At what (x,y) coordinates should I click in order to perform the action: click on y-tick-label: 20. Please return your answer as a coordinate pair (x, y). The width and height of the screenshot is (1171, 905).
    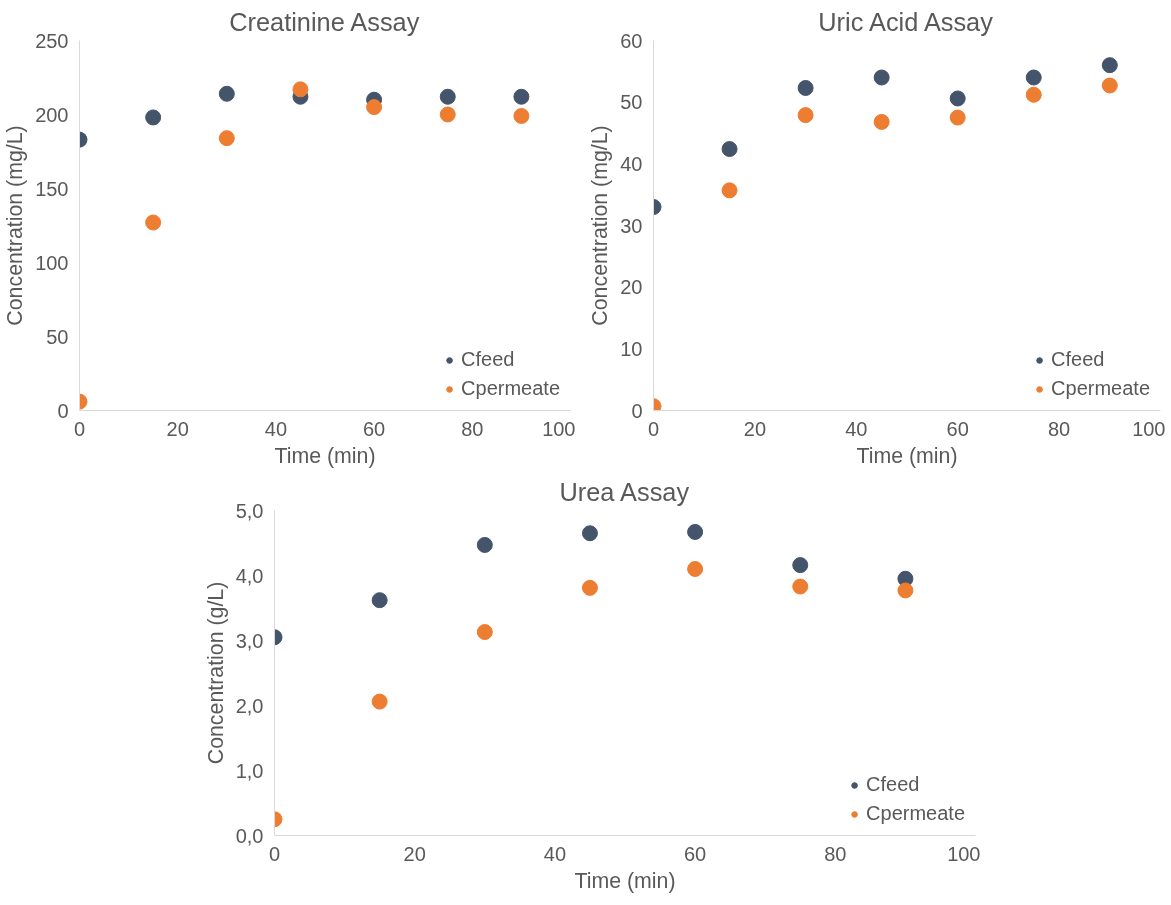
    Looking at the image, I should click on (631, 287).